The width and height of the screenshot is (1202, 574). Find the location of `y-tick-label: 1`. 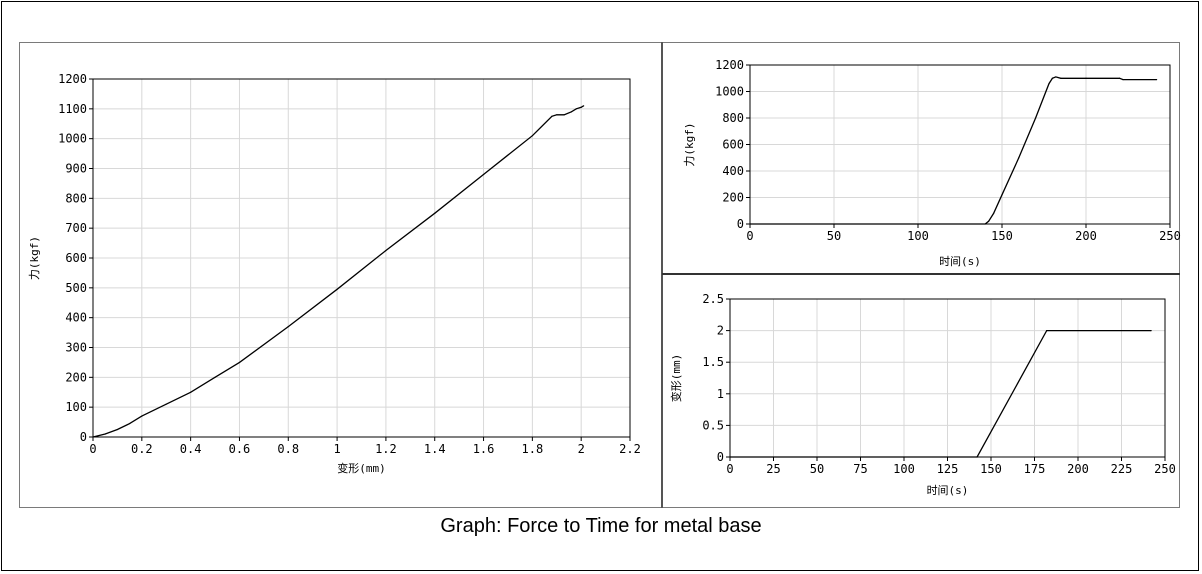

y-tick-label: 1 is located at coordinates (720, 394).